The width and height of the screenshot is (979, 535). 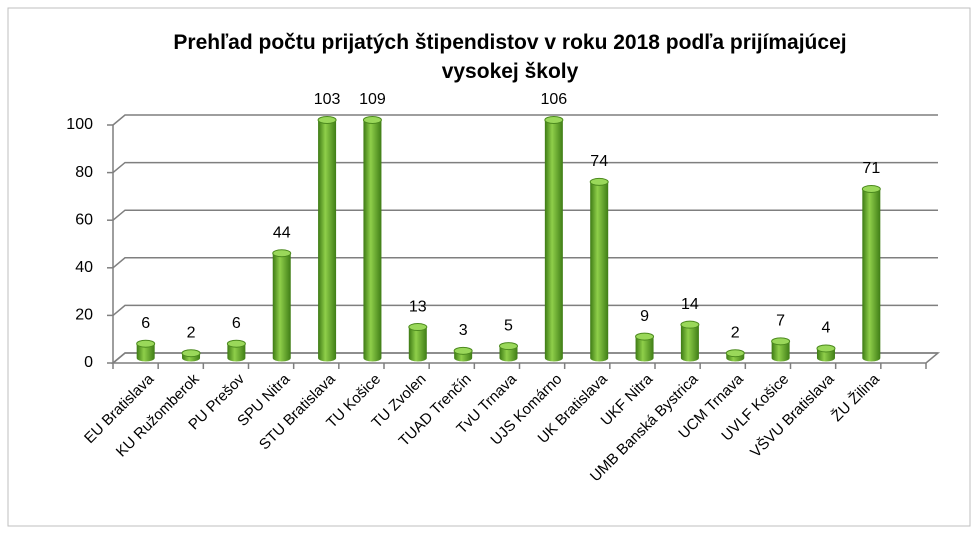 I want to click on value-label: 44, so click(x=282, y=232).